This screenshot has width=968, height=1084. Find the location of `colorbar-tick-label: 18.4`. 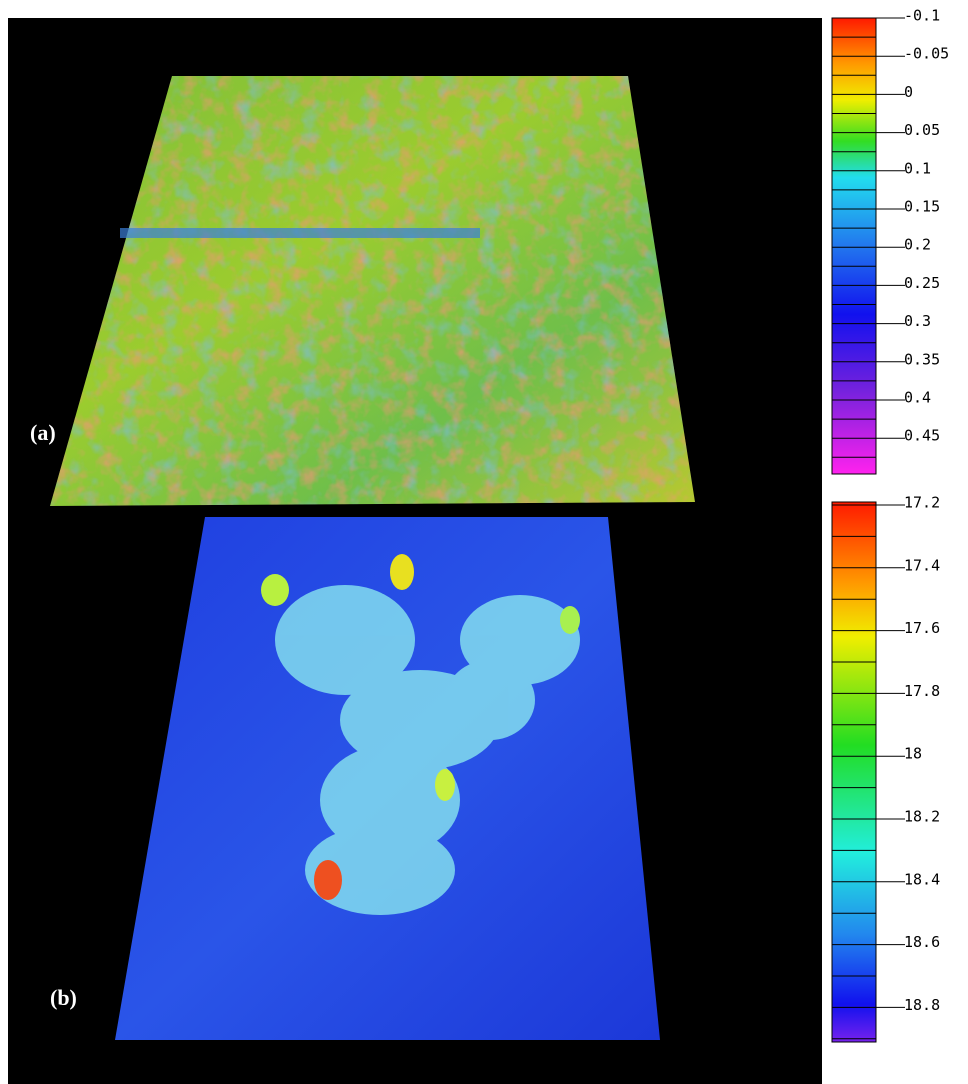

colorbar-tick-label: 18.4 is located at coordinates (922, 879).